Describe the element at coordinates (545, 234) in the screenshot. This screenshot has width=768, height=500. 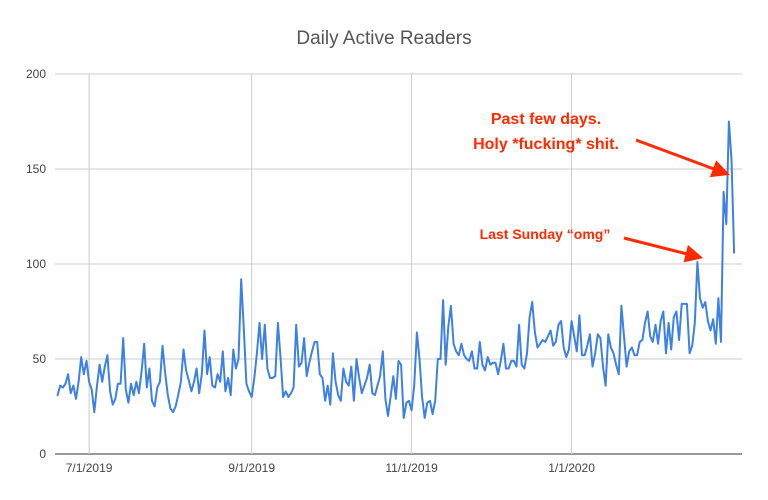
I see `annotation-text: Last Sunday “omg”` at that location.